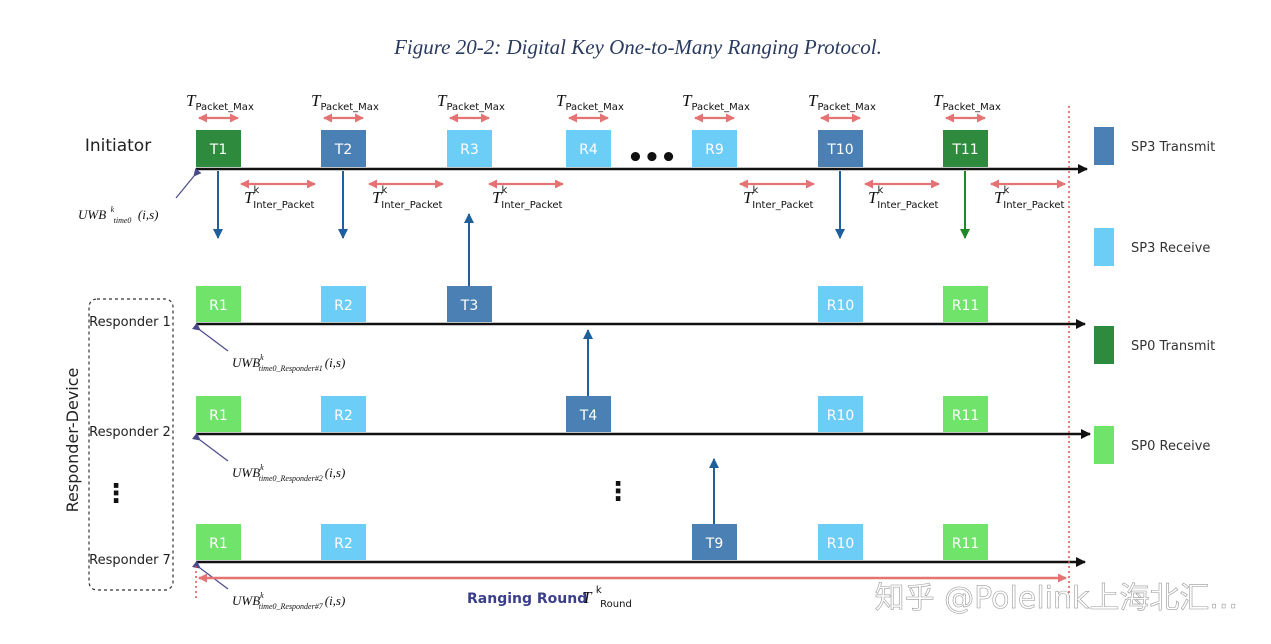  What do you see at coordinates (268, 585) in the screenshot?
I see `responder-uwb-time0-label: UWBk time0_Responder#7 (i,s)` at bounding box center [268, 585].